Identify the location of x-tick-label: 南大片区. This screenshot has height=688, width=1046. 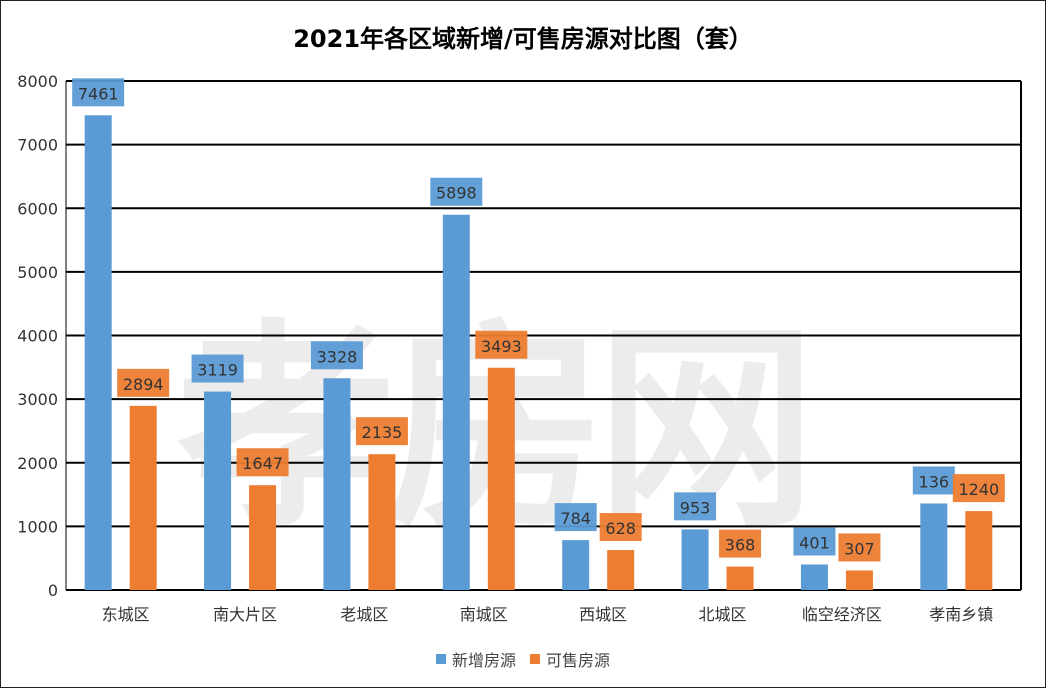
(245, 614).